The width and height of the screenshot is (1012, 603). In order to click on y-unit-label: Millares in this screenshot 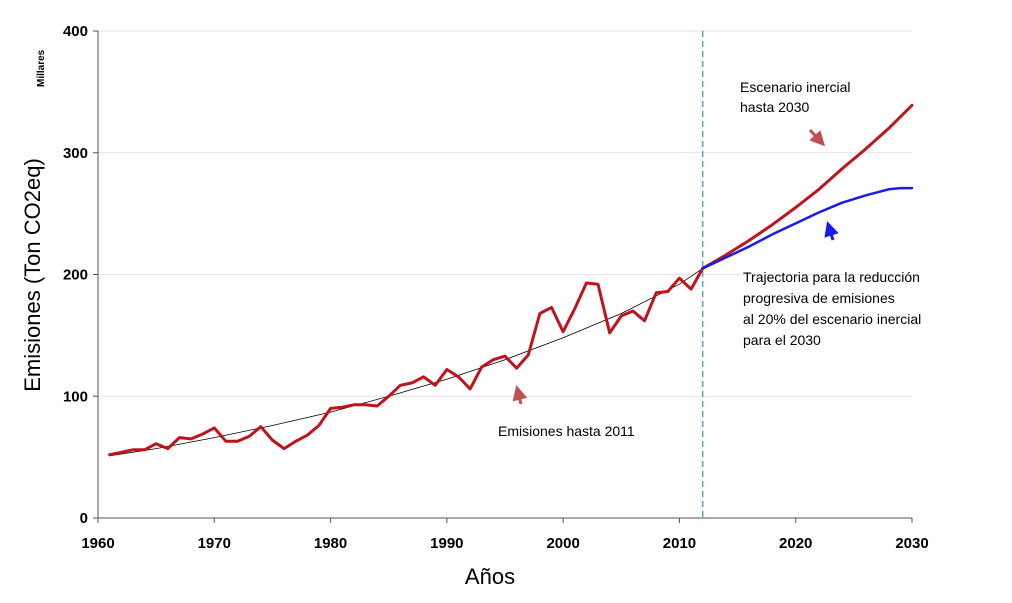, I will do `click(41, 68)`.